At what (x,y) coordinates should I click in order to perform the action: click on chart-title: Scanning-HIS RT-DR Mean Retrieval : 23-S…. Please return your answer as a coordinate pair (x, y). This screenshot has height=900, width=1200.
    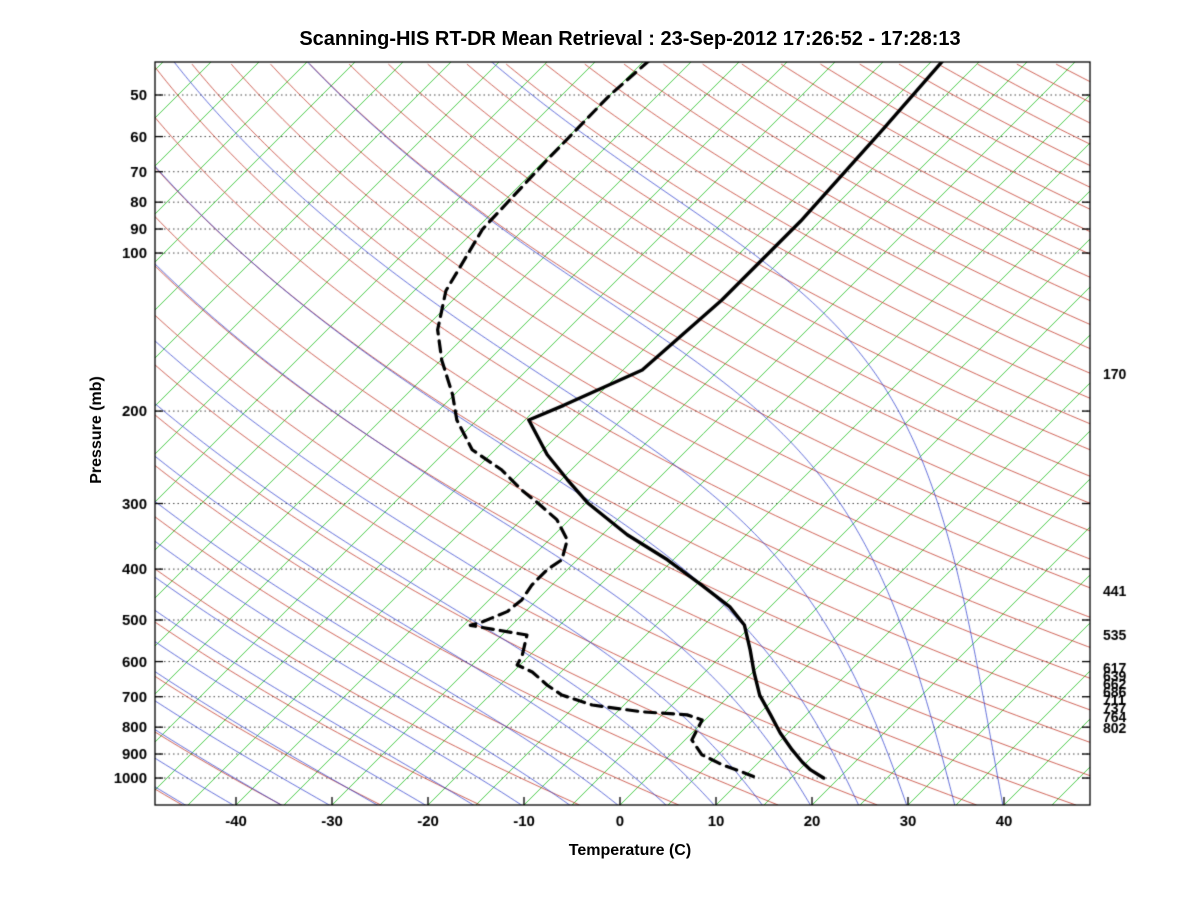
    Looking at the image, I should click on (630, 39).